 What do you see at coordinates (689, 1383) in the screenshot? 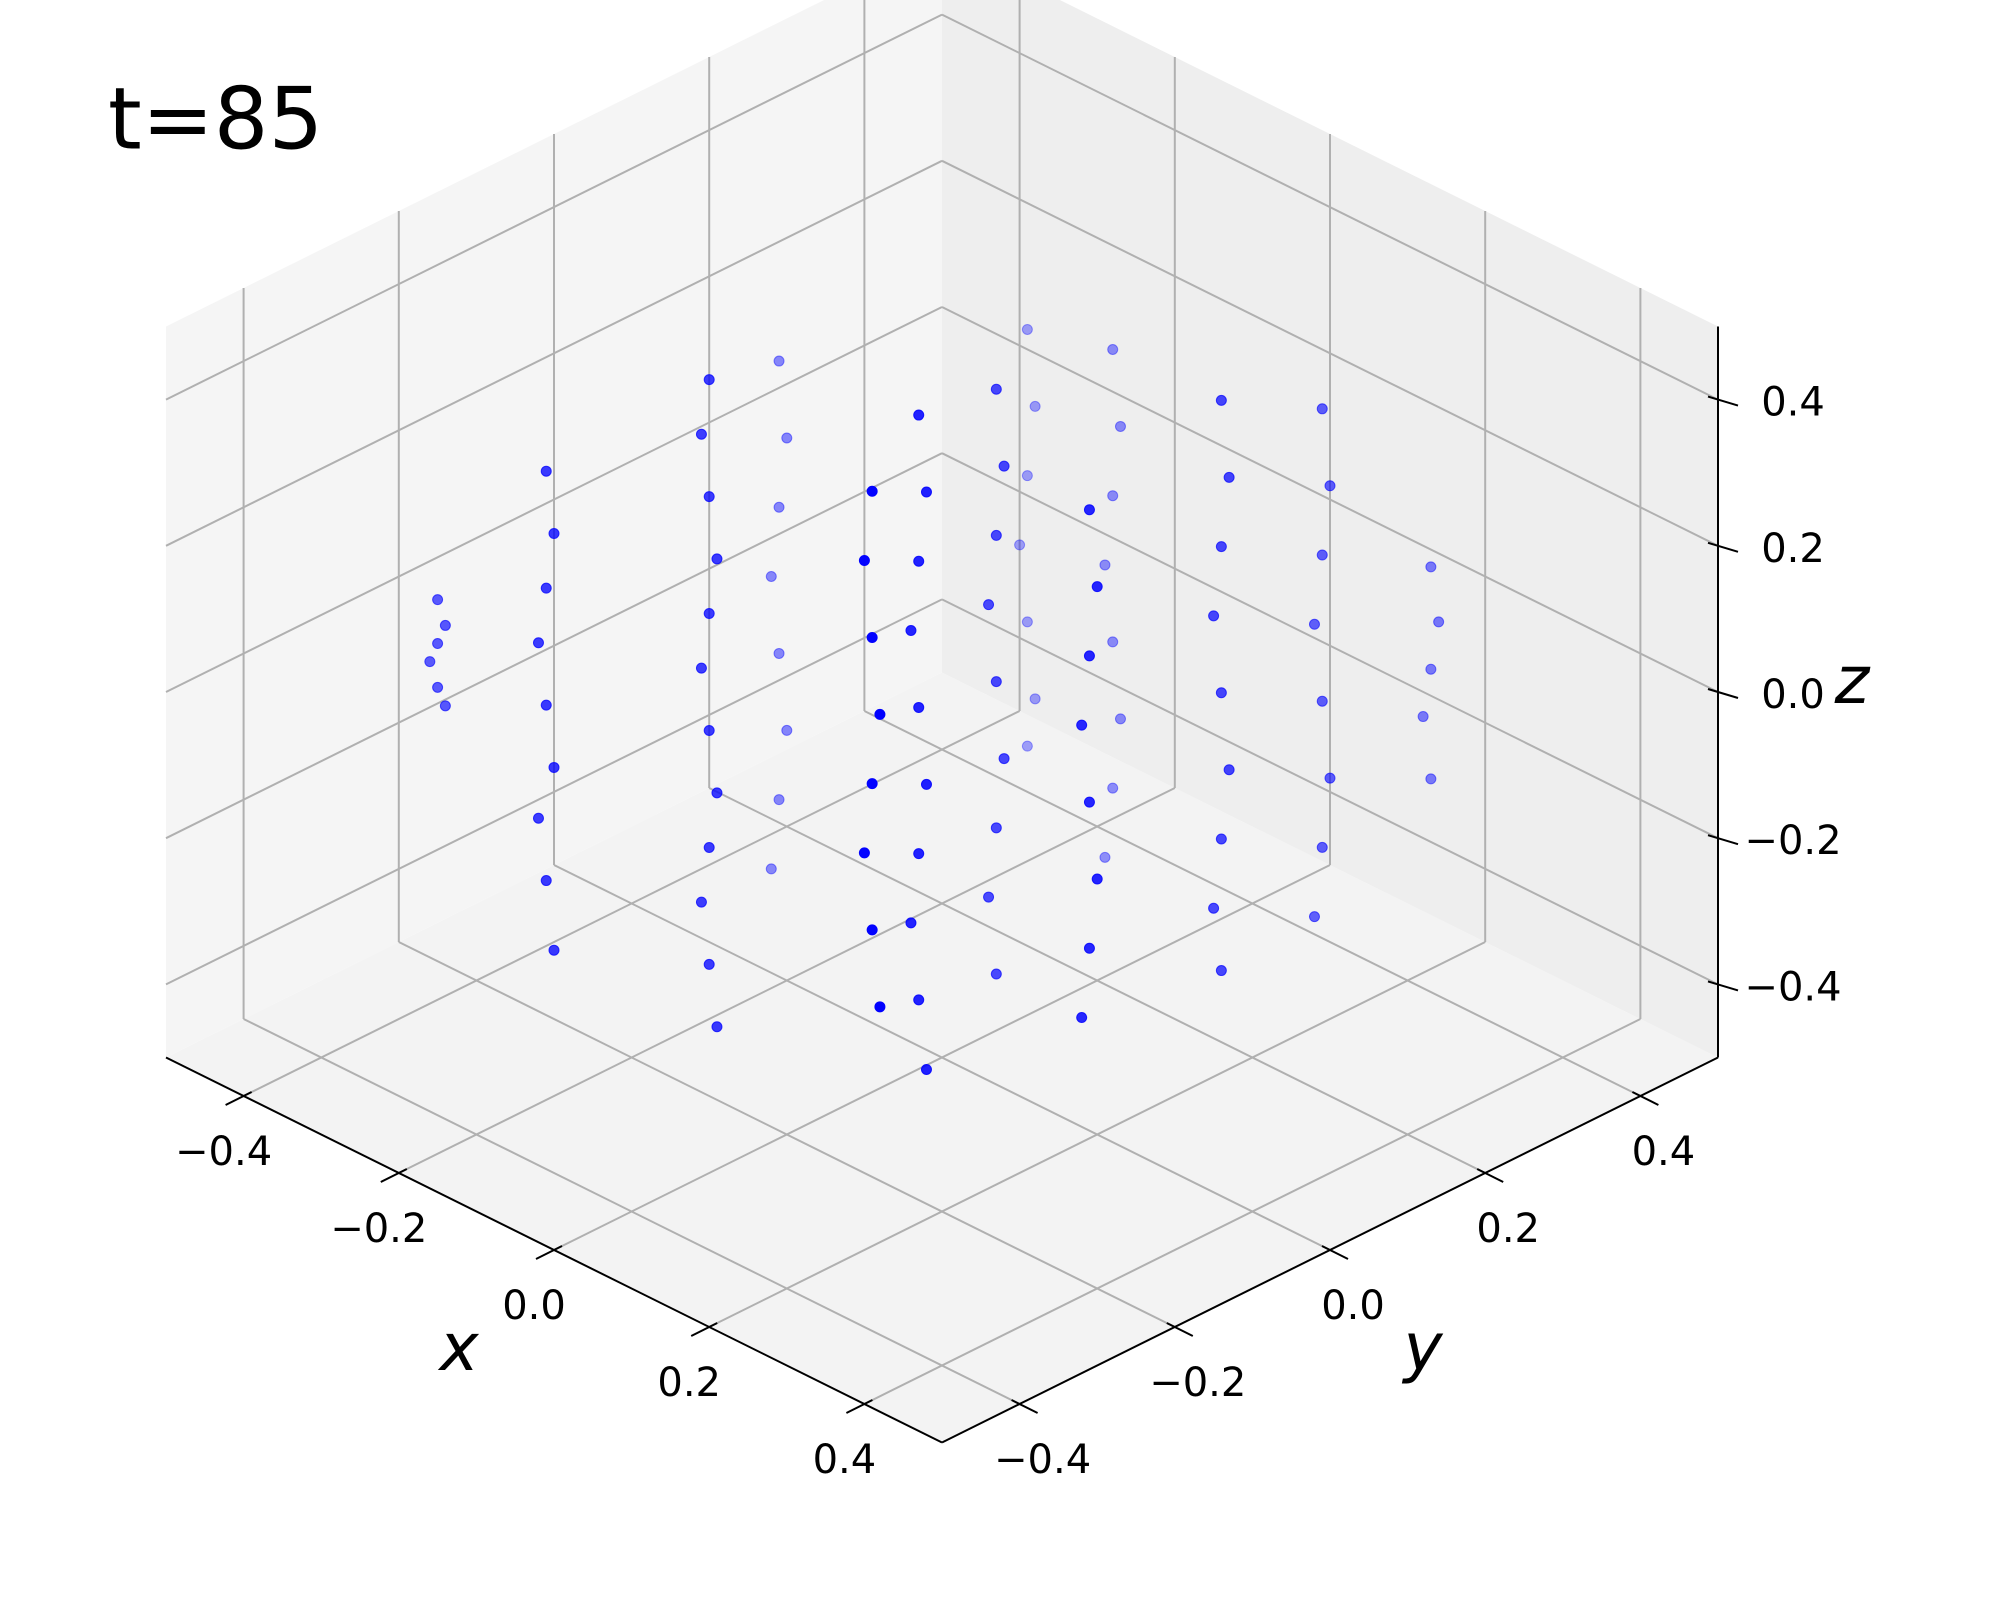
I see `x-tick-label: 0.2` at bounding box center [689, 1383].